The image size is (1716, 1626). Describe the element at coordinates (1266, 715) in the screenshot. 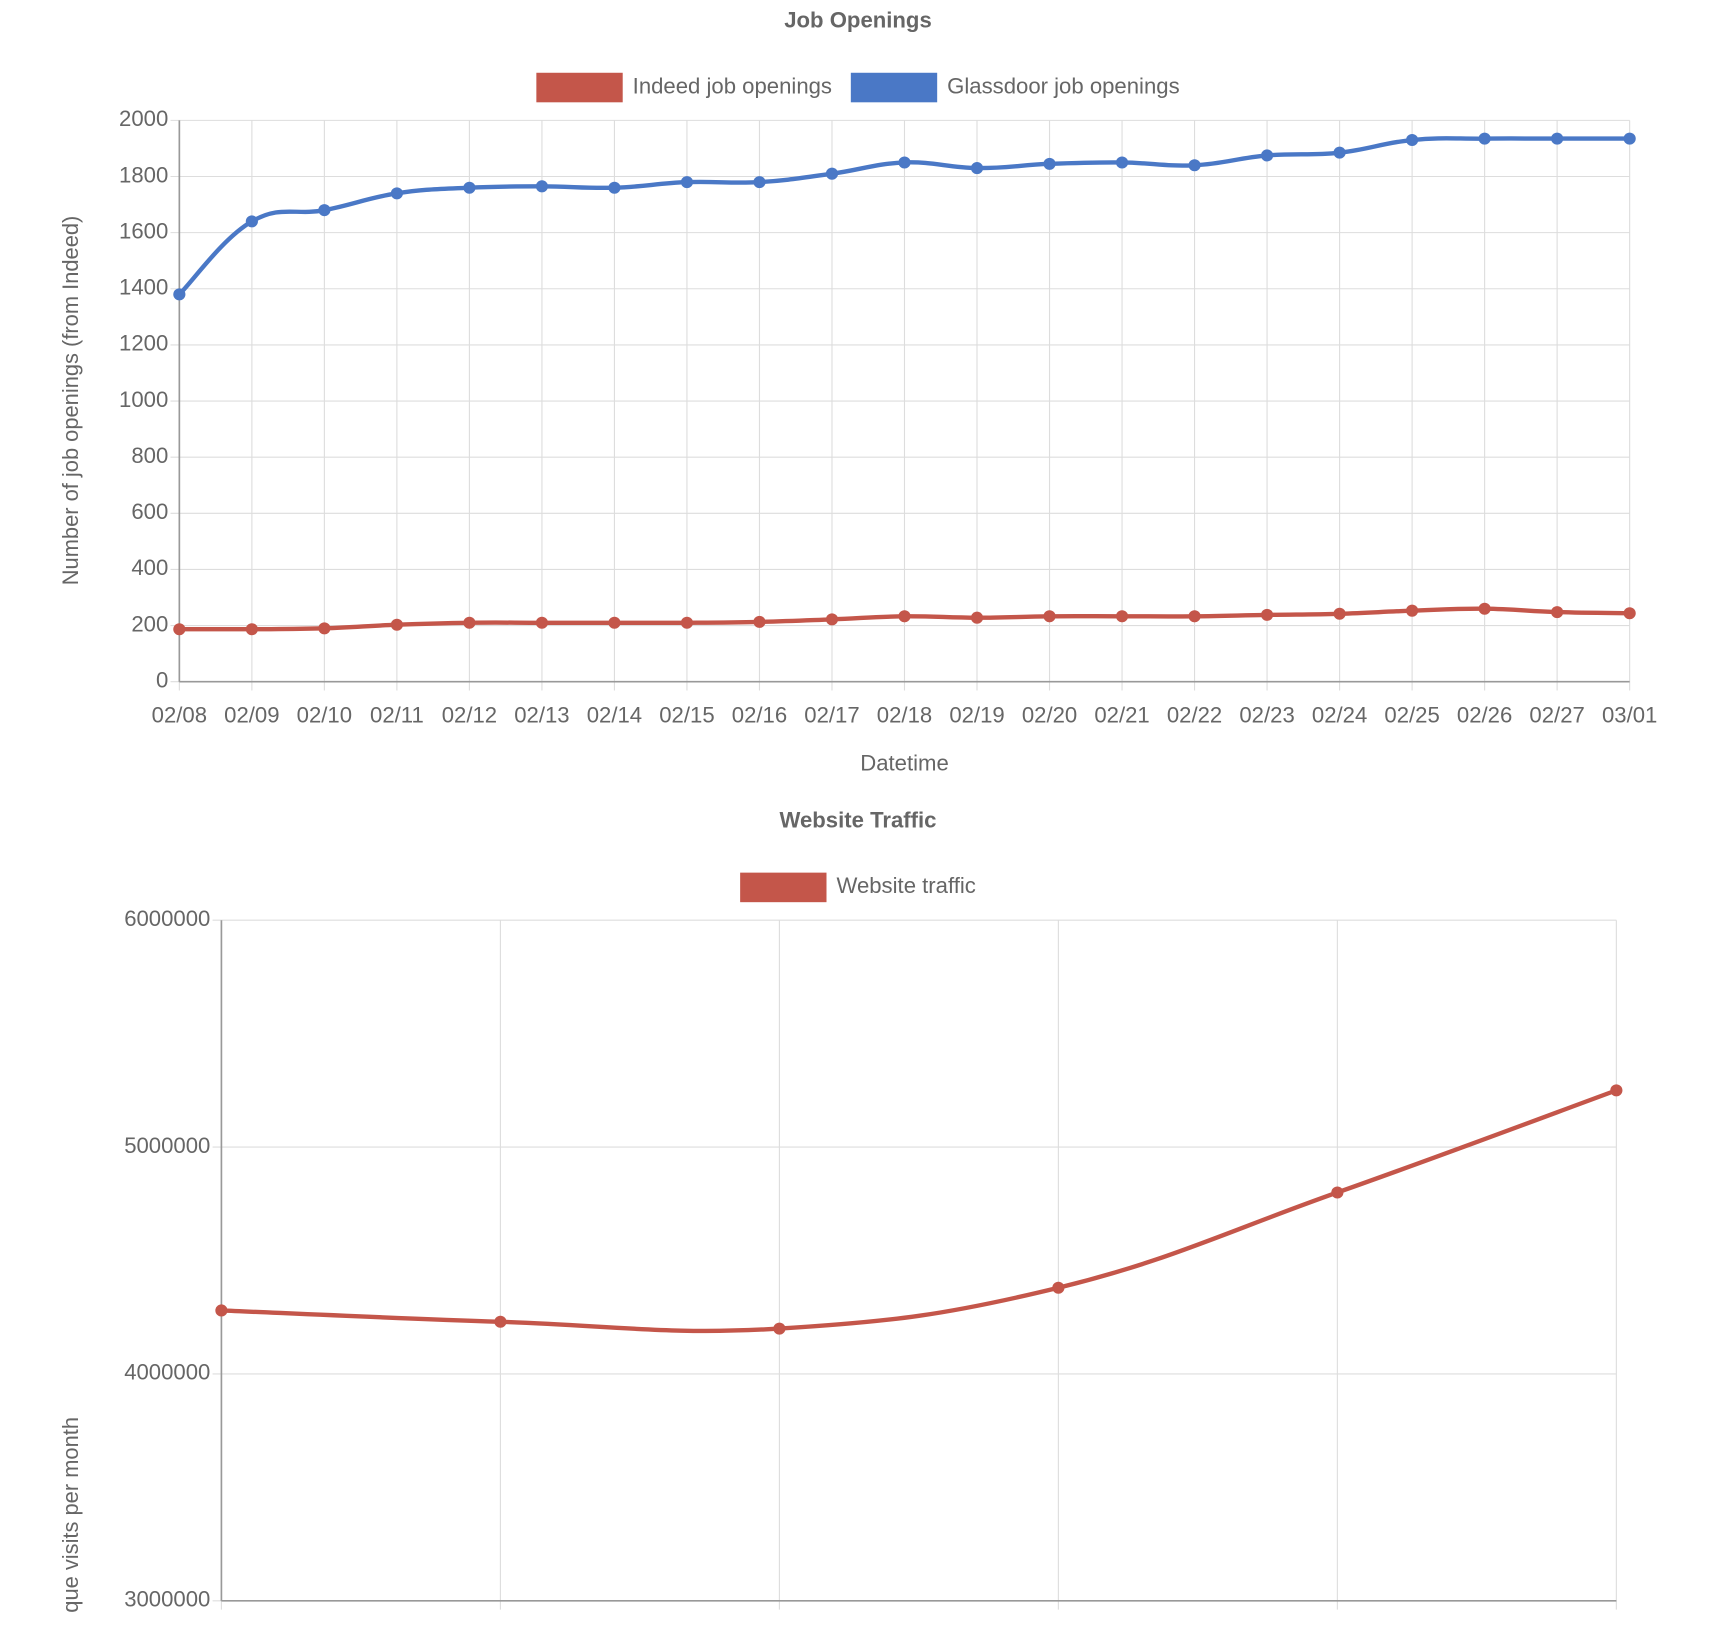

I see `x-tick-label: 02/23` at that location.